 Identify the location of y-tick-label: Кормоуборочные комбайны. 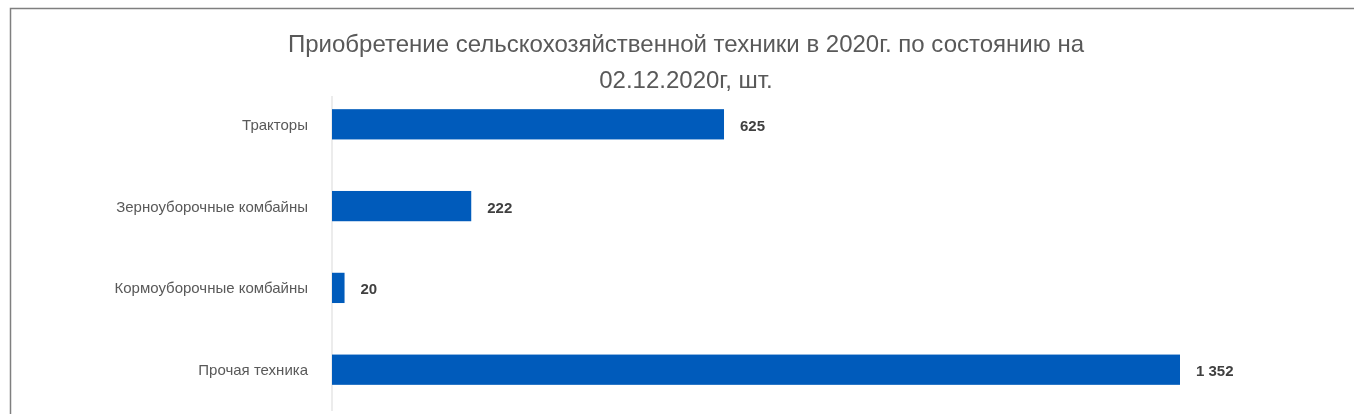
(211, 288).